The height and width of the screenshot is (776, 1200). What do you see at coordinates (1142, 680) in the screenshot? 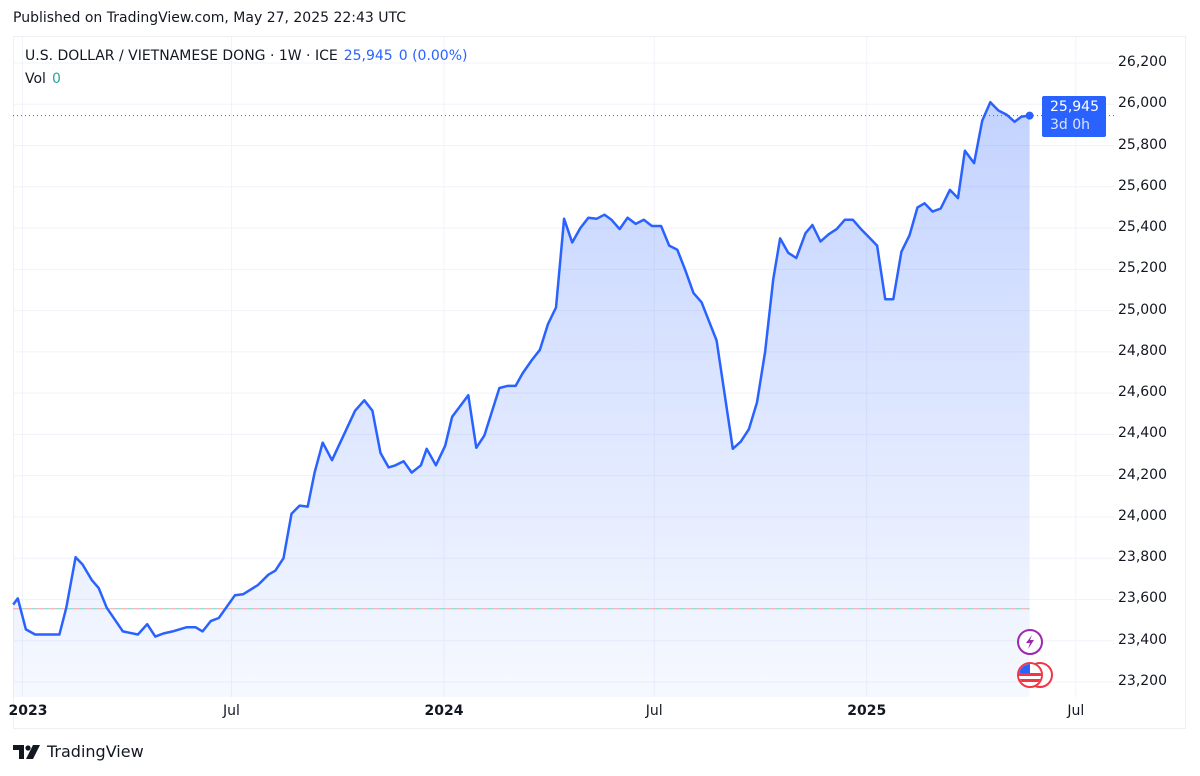
I see `price-axis-label: 23,200` at bounding box center [1142, 680].